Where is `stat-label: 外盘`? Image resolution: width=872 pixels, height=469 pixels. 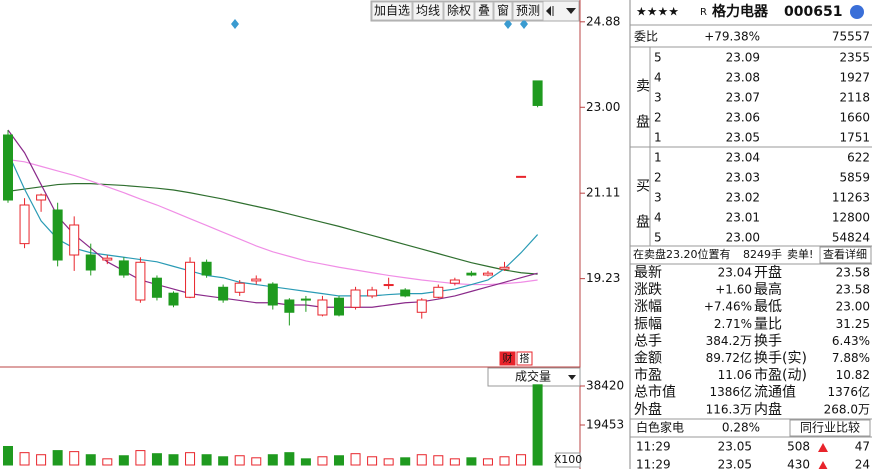
stat-label: 外盘 is located at coordinates (648, 409).